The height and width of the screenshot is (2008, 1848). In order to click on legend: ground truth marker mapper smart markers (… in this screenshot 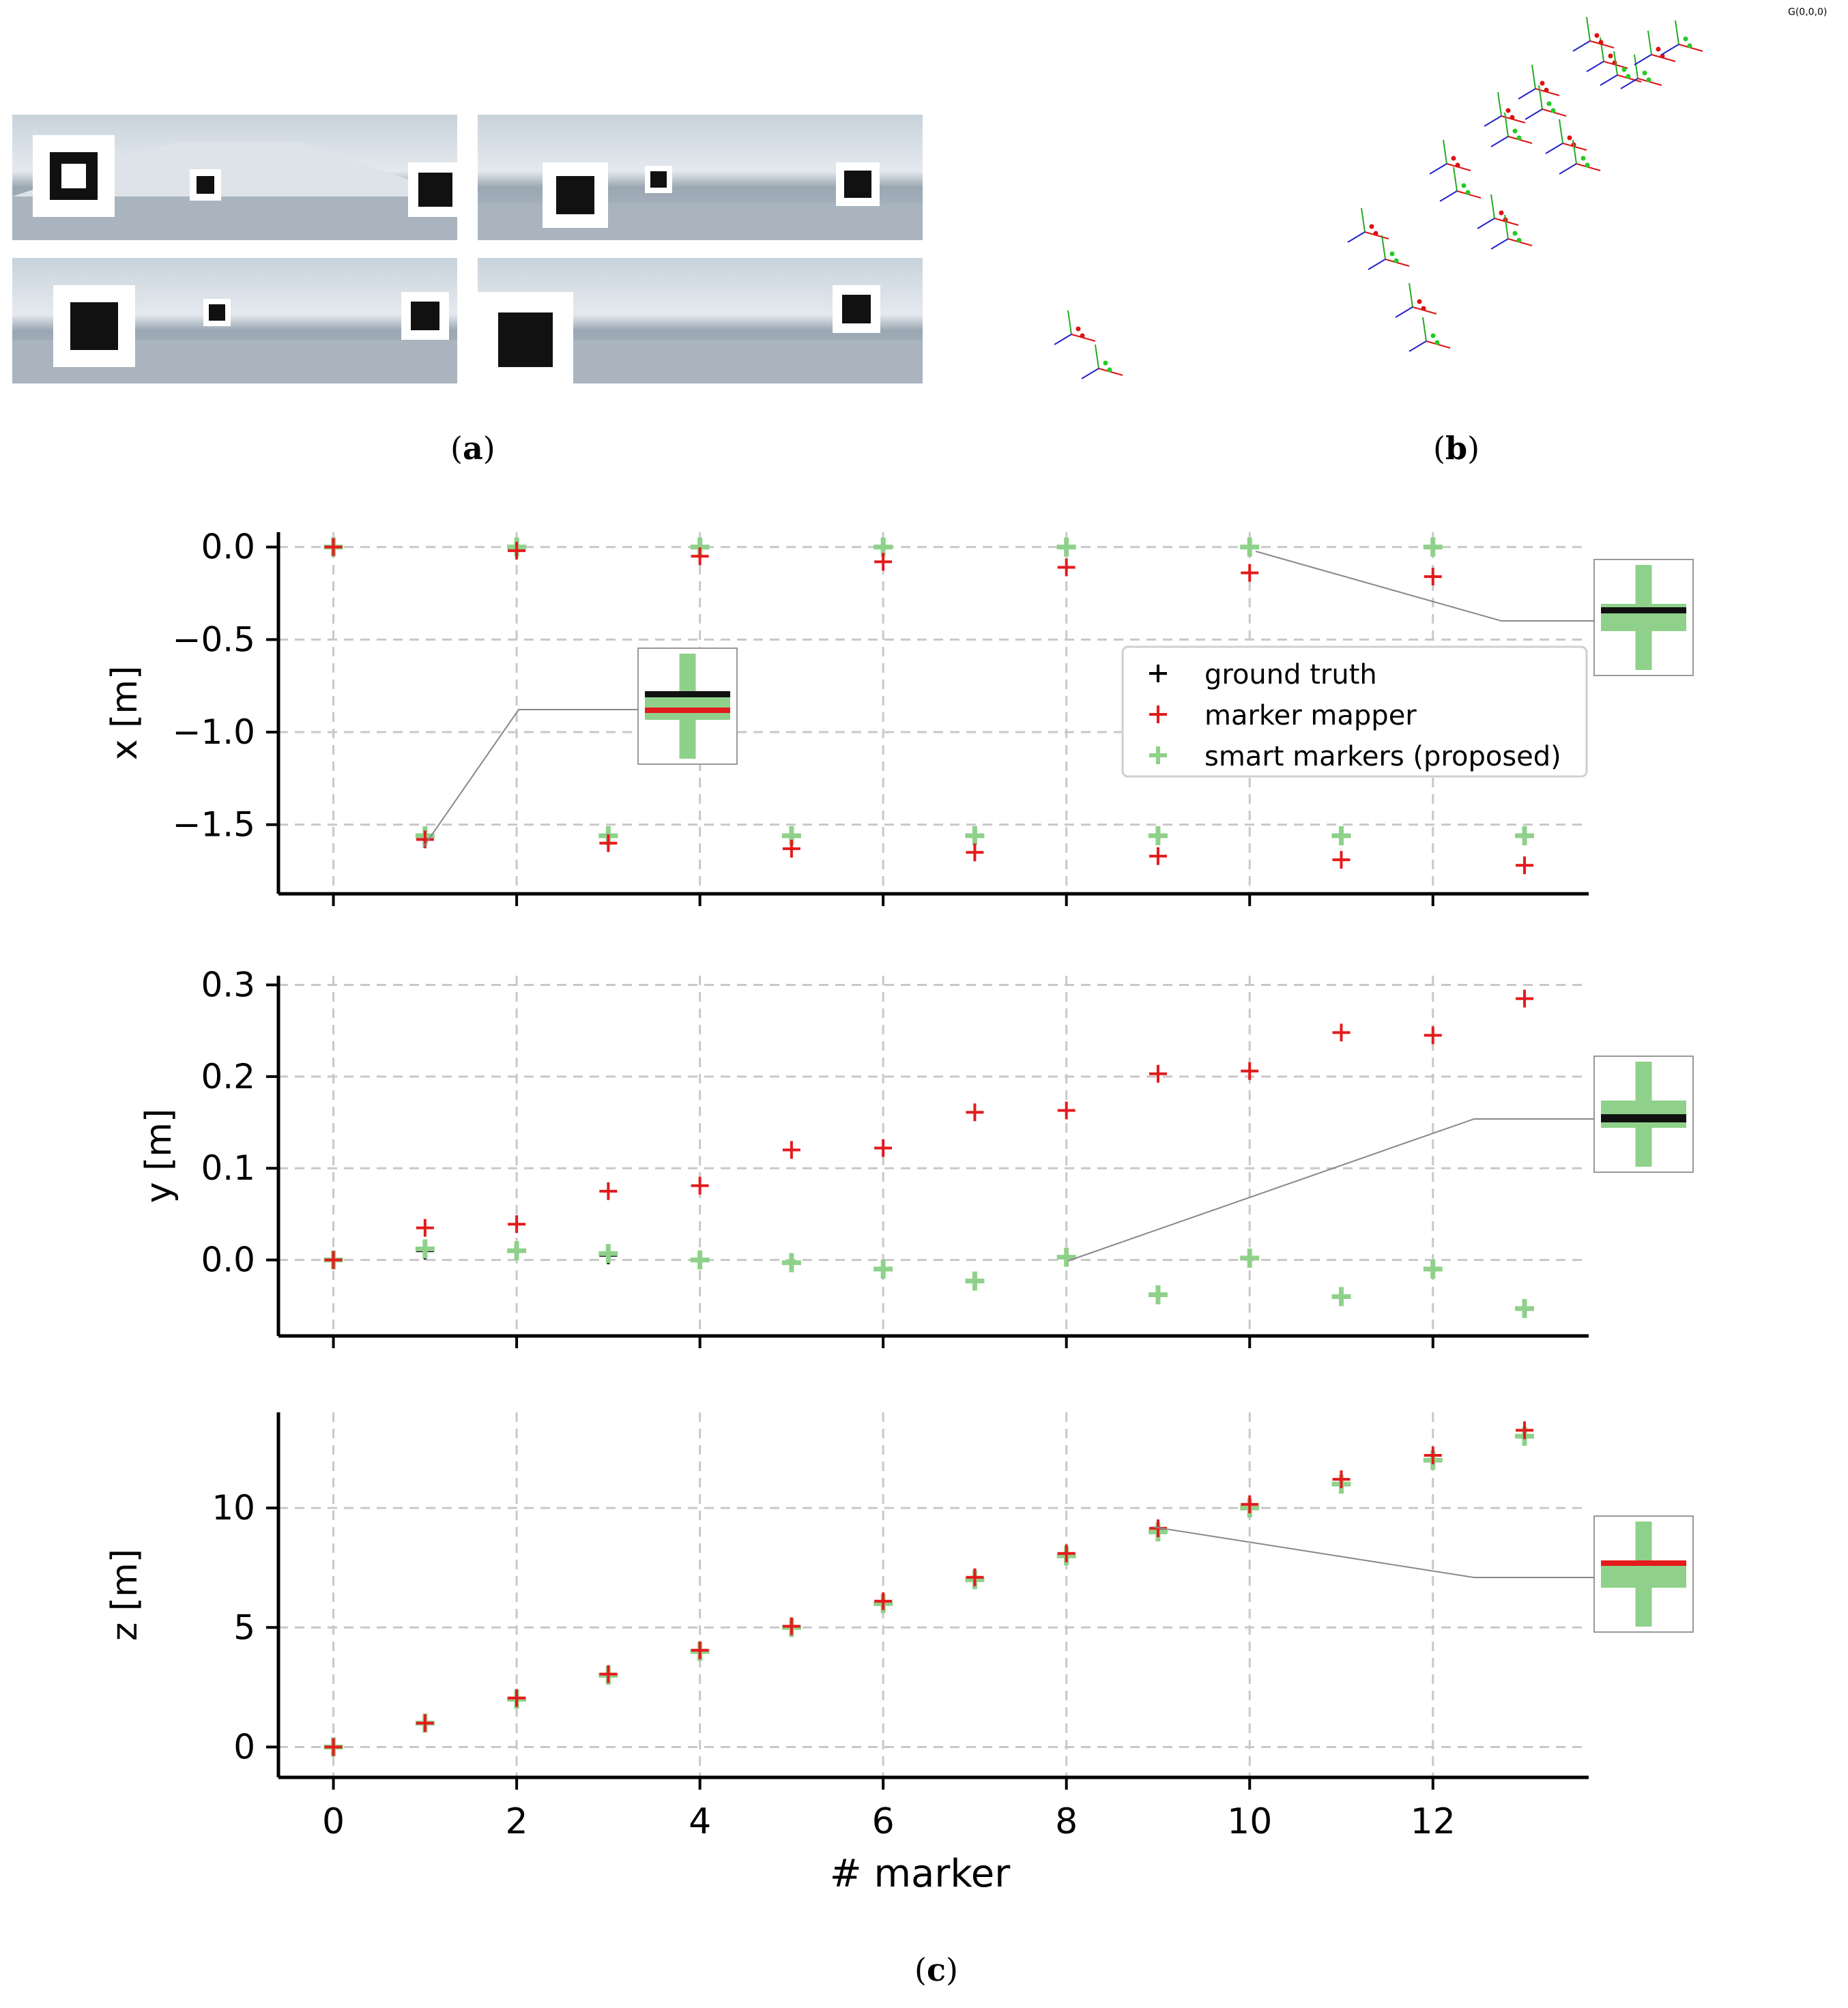, I will do `click(1354, 711)`.